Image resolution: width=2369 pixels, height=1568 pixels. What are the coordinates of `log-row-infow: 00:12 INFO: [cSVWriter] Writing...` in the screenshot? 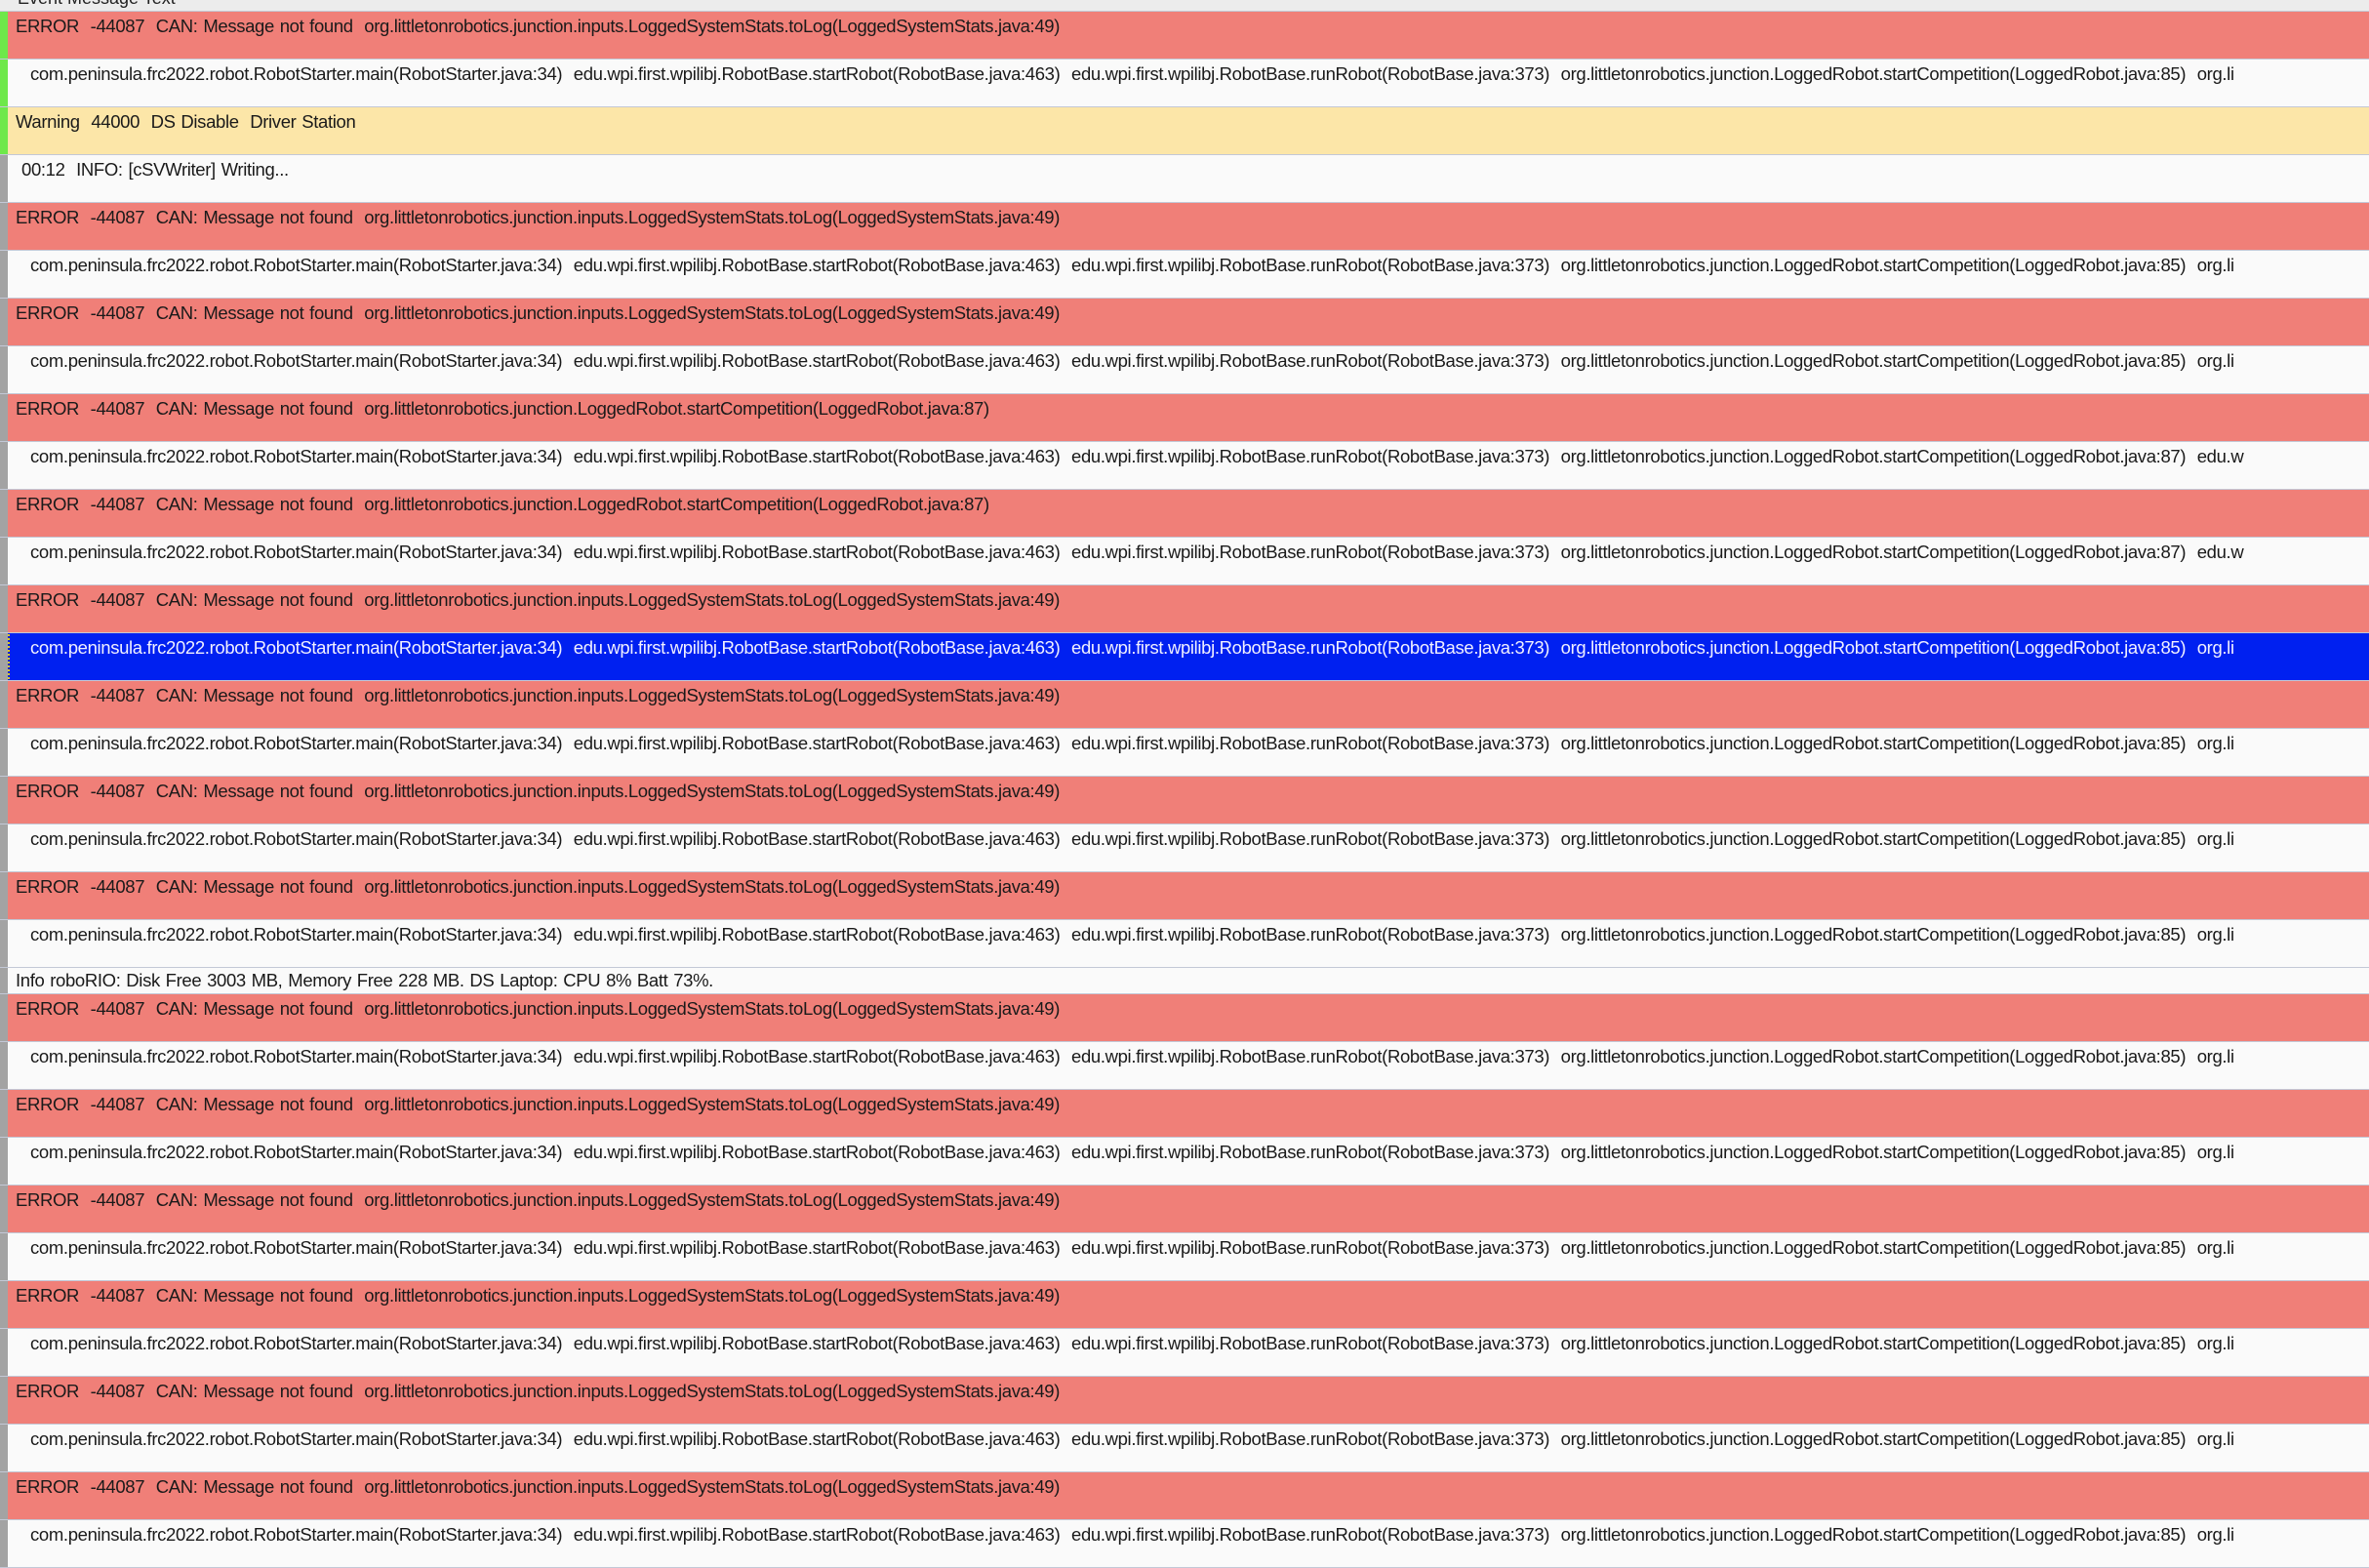 It's located at (1184, 179).